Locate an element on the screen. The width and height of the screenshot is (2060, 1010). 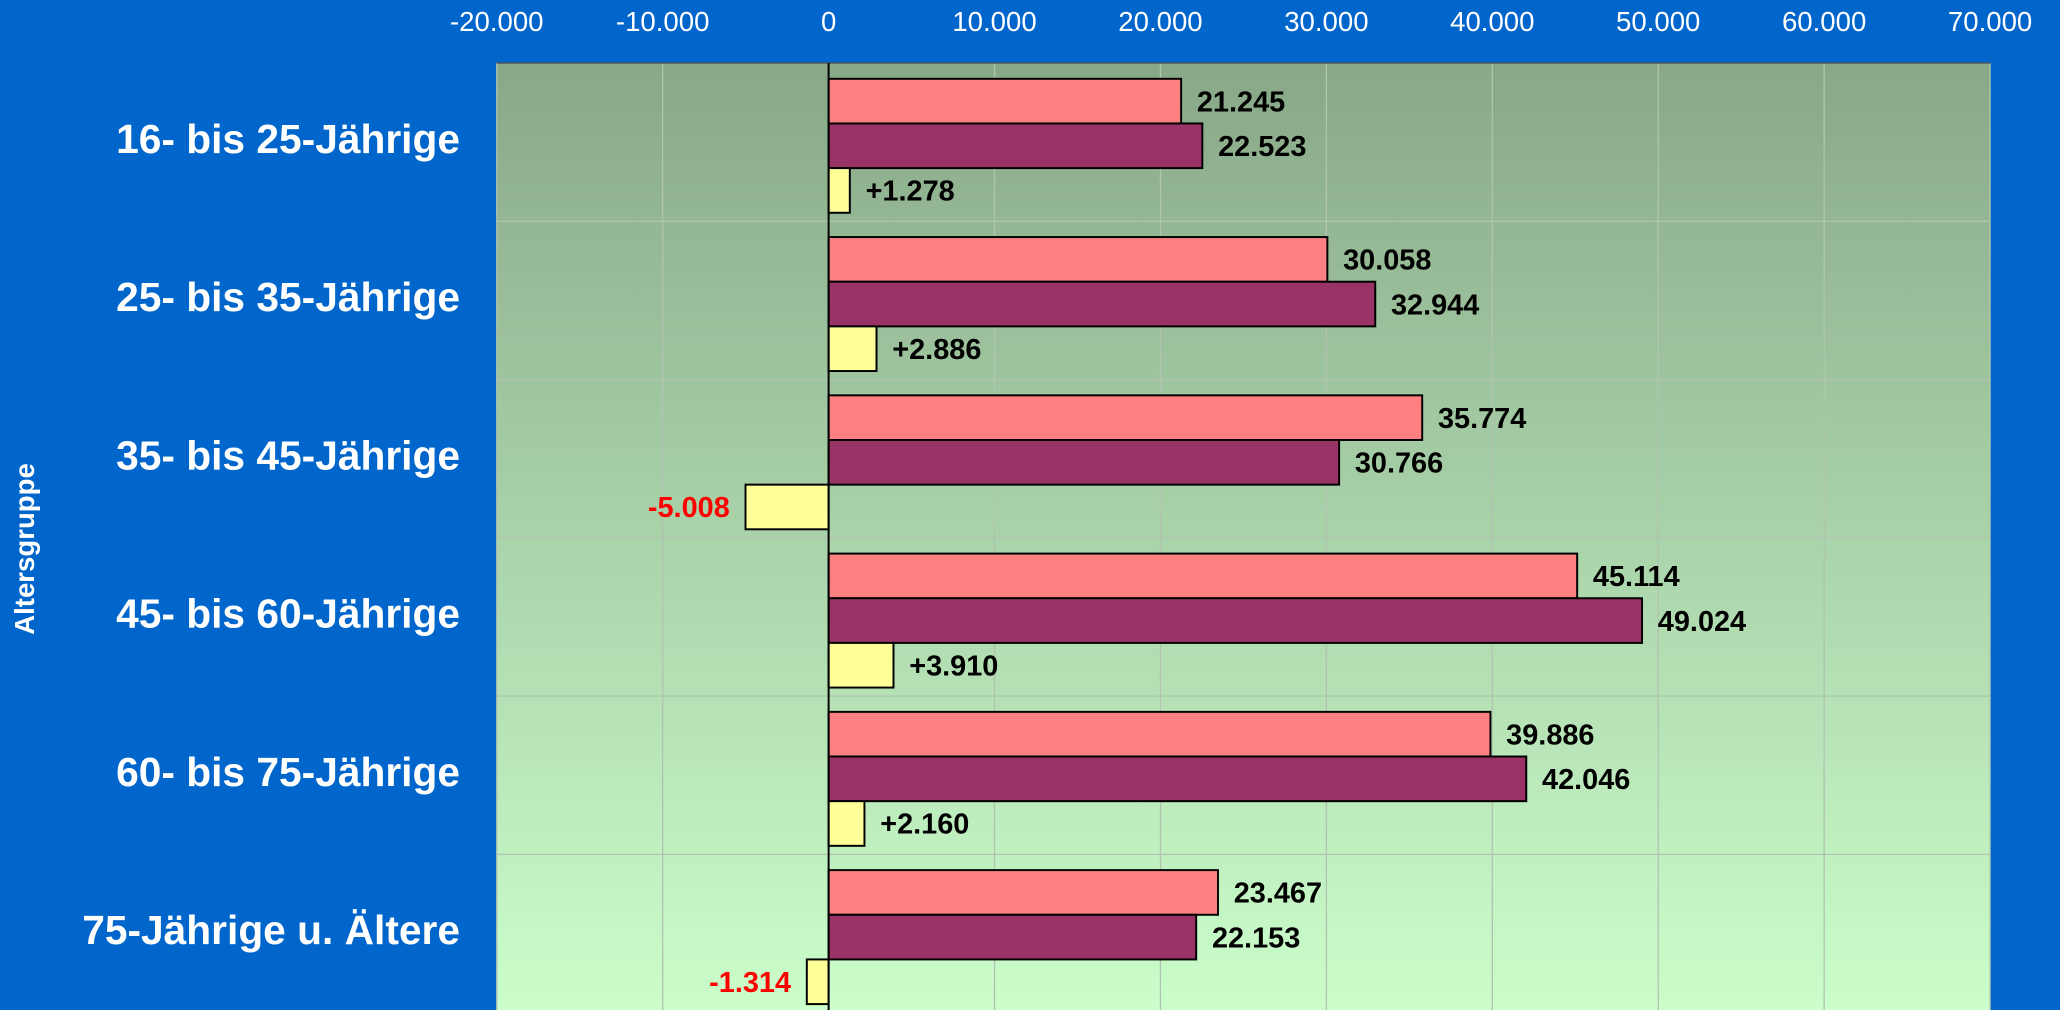
data-label: +1.278 is located at coordinates (910, 192).